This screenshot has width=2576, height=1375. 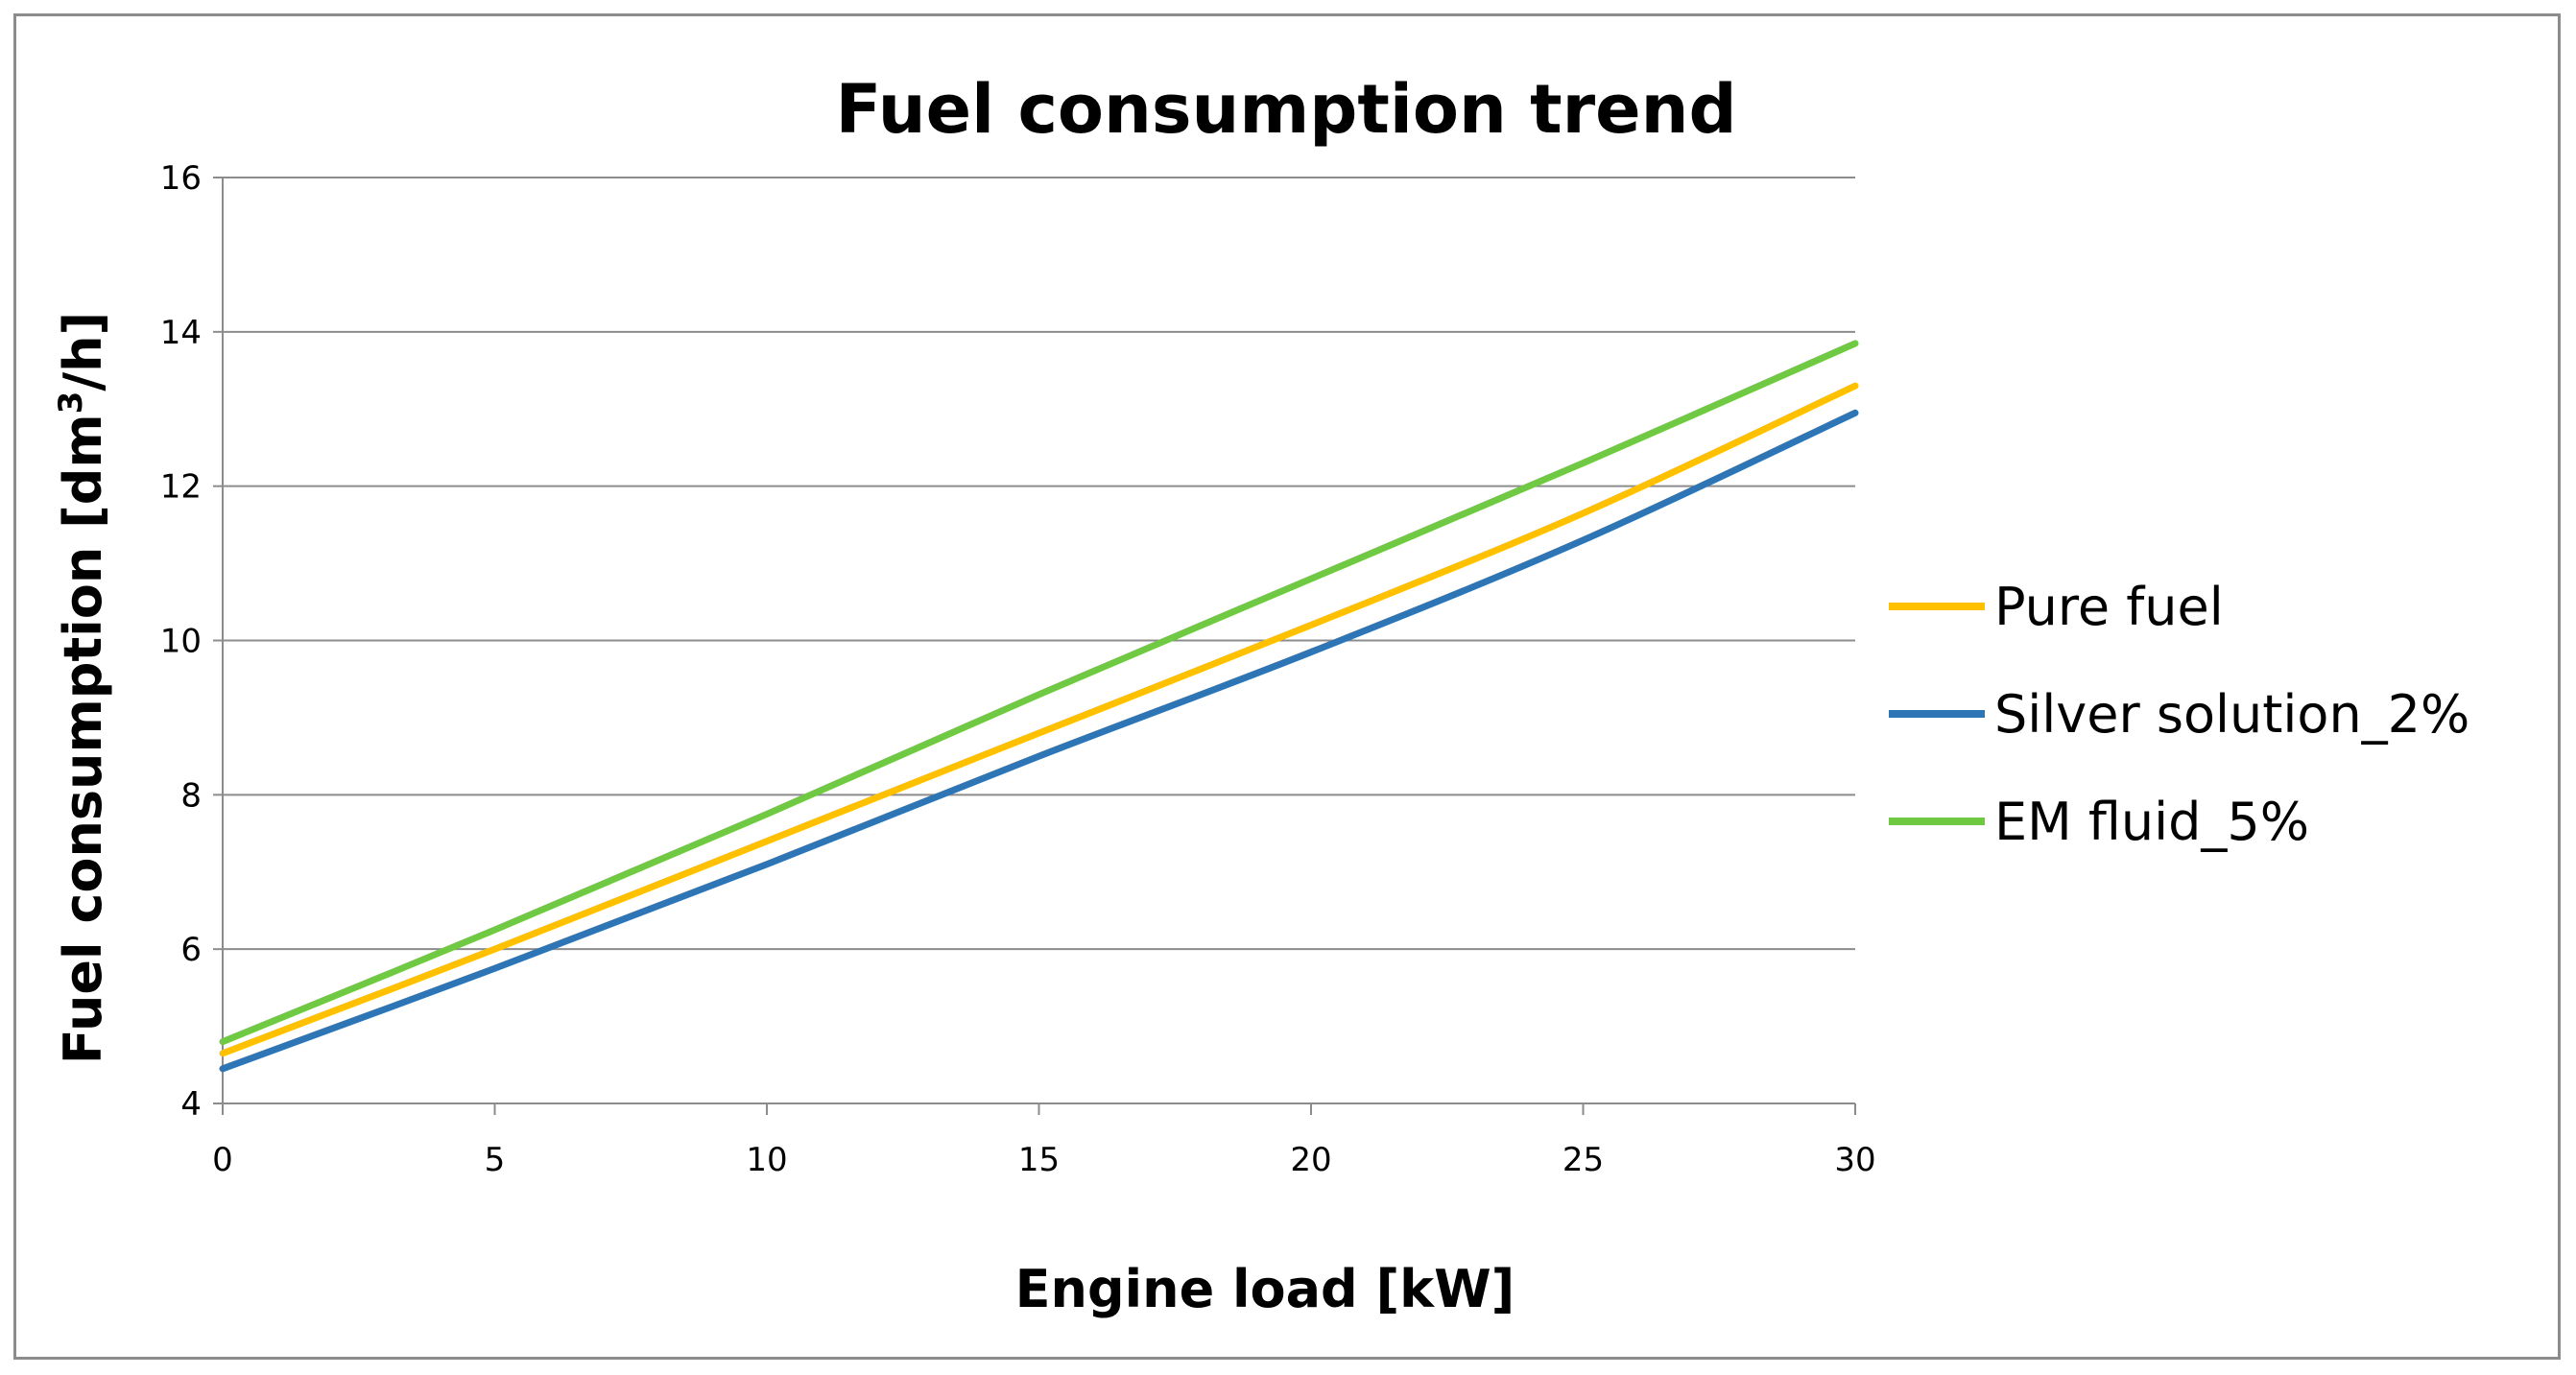 I want to click on x-tick-label: 5, so click(x=496, y=1160).